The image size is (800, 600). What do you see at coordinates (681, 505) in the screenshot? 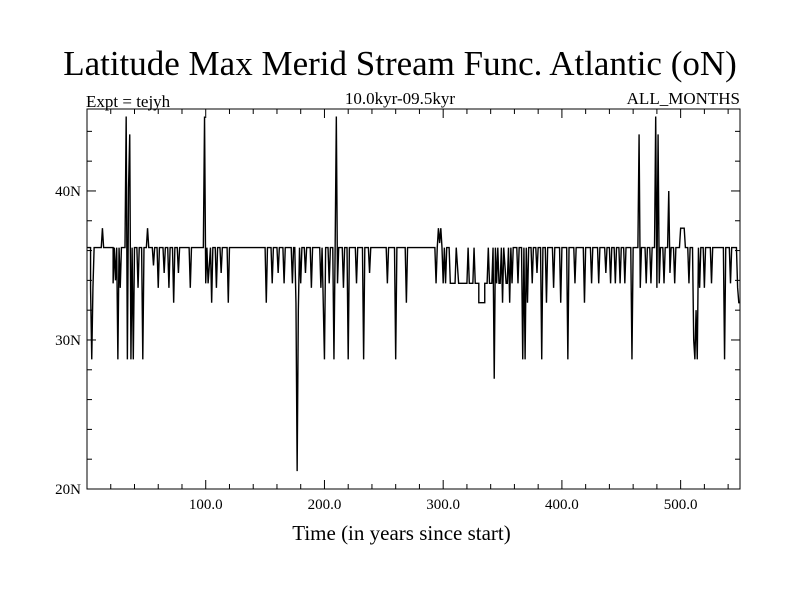
I see `x-tick-label: 500.0` at bounding box center [681, 505].